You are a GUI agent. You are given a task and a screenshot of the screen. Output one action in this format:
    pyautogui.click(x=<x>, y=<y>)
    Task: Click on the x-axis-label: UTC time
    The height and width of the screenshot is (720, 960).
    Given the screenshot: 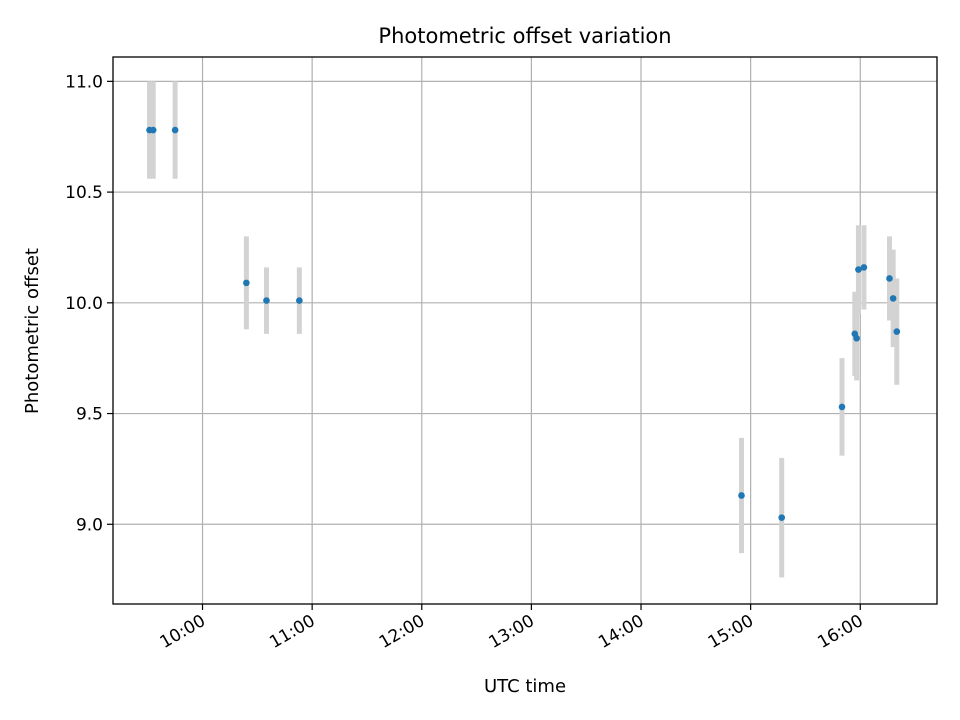 What is the action you would take?
    pyautogui.click(x=525, y=686)
    